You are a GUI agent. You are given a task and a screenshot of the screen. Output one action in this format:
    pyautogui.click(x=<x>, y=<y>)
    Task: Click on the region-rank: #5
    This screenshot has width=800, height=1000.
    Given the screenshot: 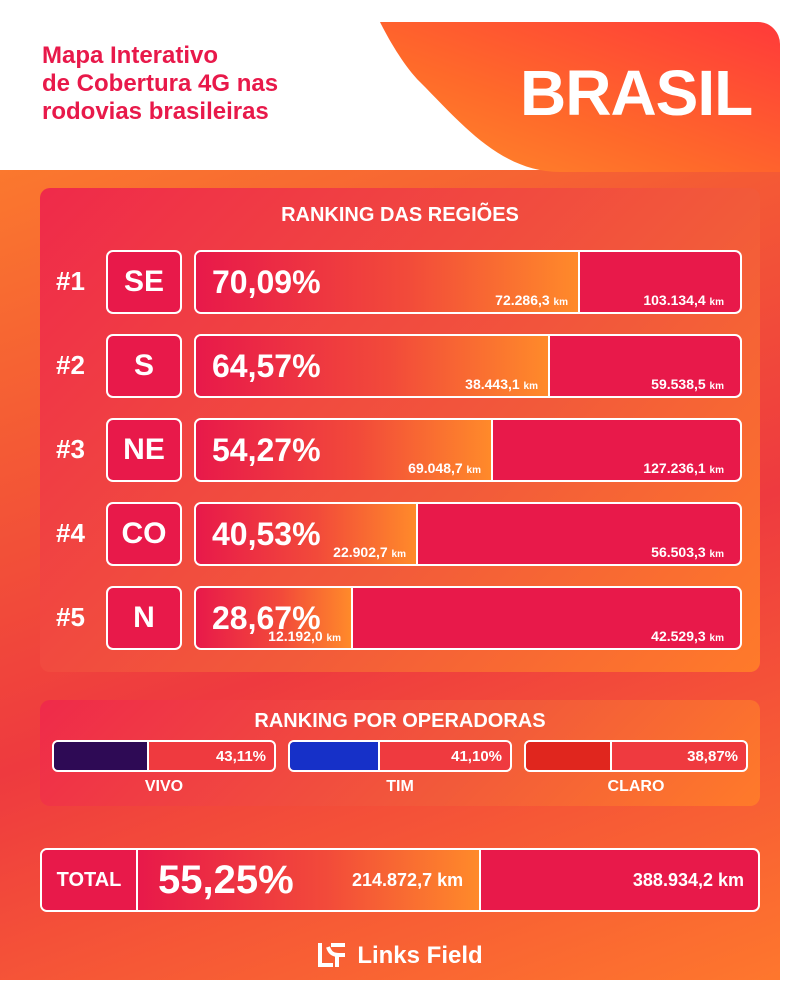 What is the action you would take?
    pyautogui.click(x=70, y=617)
    